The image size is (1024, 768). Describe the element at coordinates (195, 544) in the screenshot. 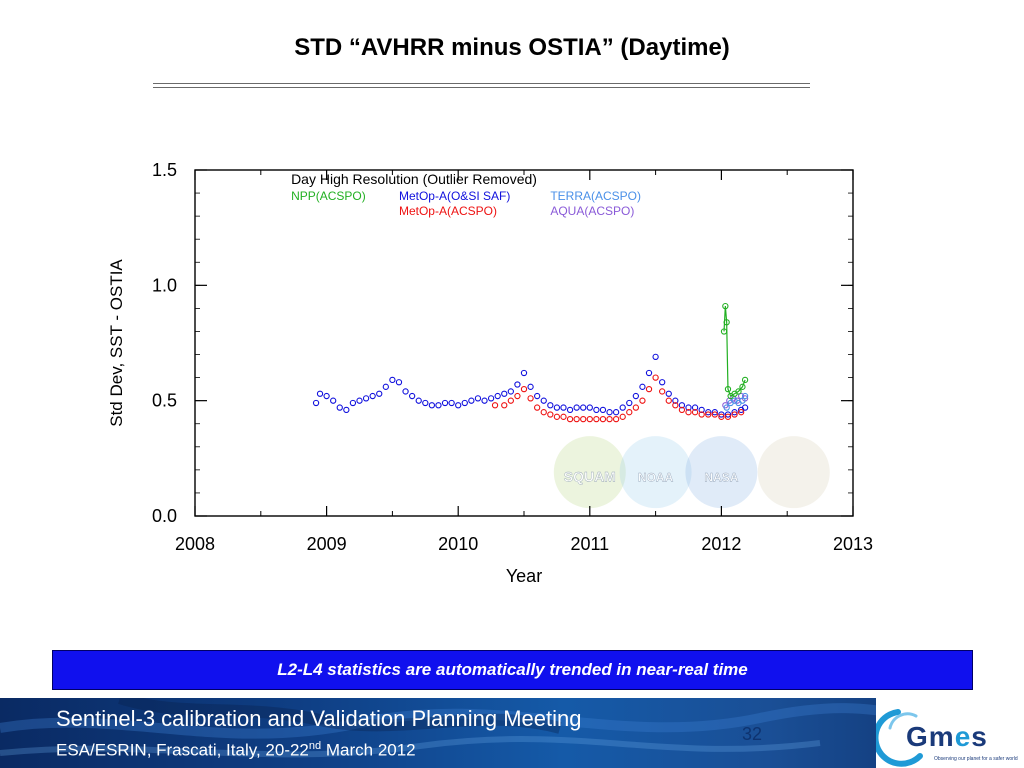

I see `x-tick-label: 2008` at that location.